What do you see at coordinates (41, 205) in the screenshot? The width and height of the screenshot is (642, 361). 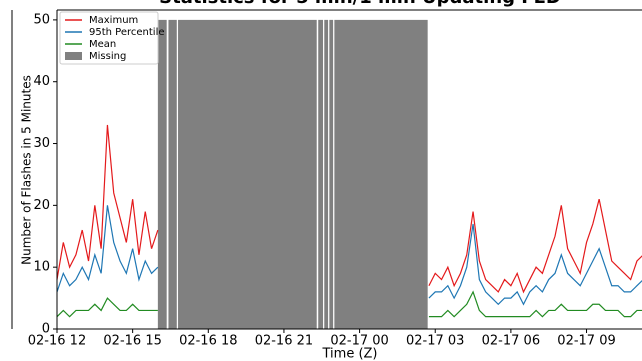 I see `y-tick-label: 20` at bounding box center [41, 205].